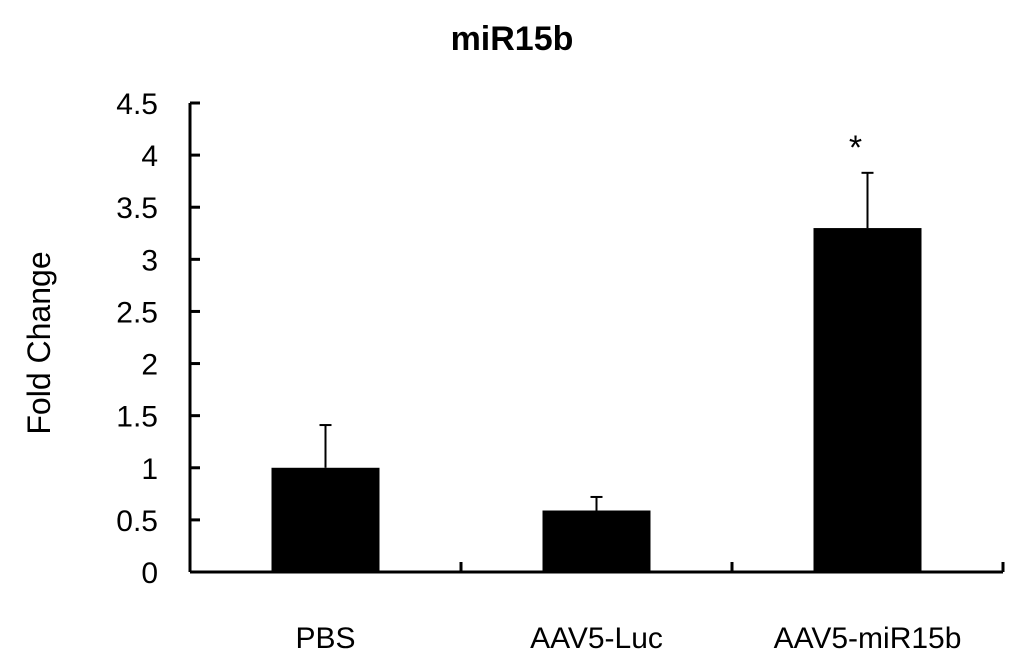 The height and width of the screenshot is (661, 1024). I want to click on y-axis-title: Fold Change, so click(39, 342).